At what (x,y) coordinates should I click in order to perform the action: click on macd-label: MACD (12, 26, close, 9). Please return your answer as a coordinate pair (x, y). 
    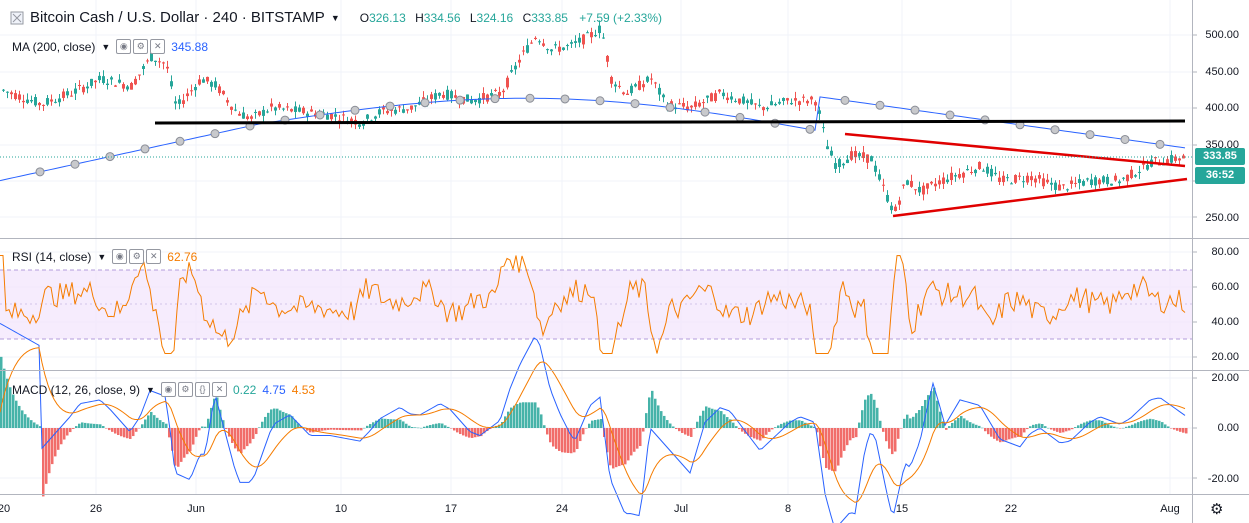
    Looking at the image, I should click on (76, 389).